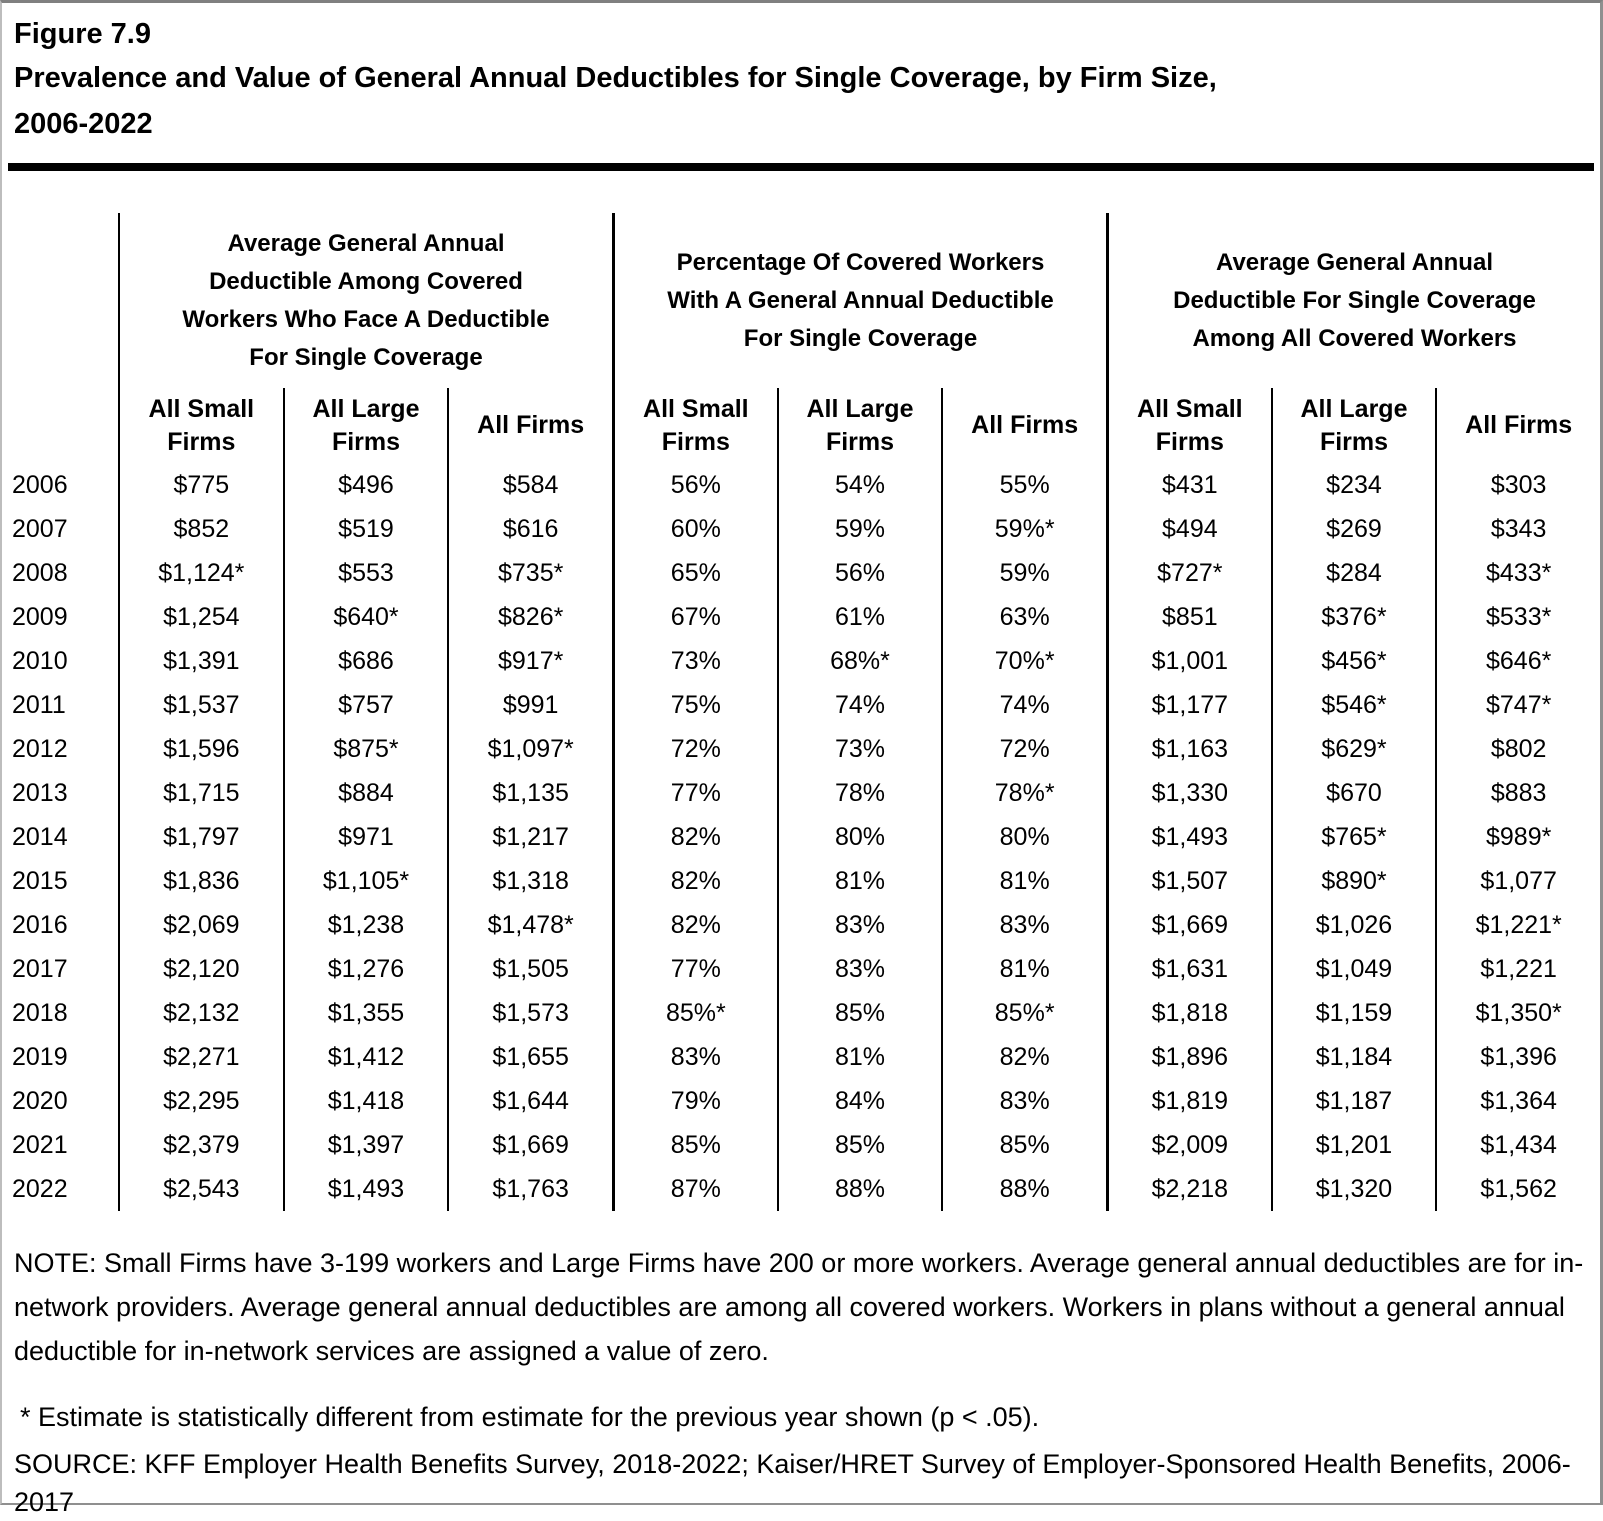 The image size is (1603, 1521). What do you see at coordinates (1517, 969) in the screenshot?
I see `value-cell: $1,221` at bounding box center [1517, 969].